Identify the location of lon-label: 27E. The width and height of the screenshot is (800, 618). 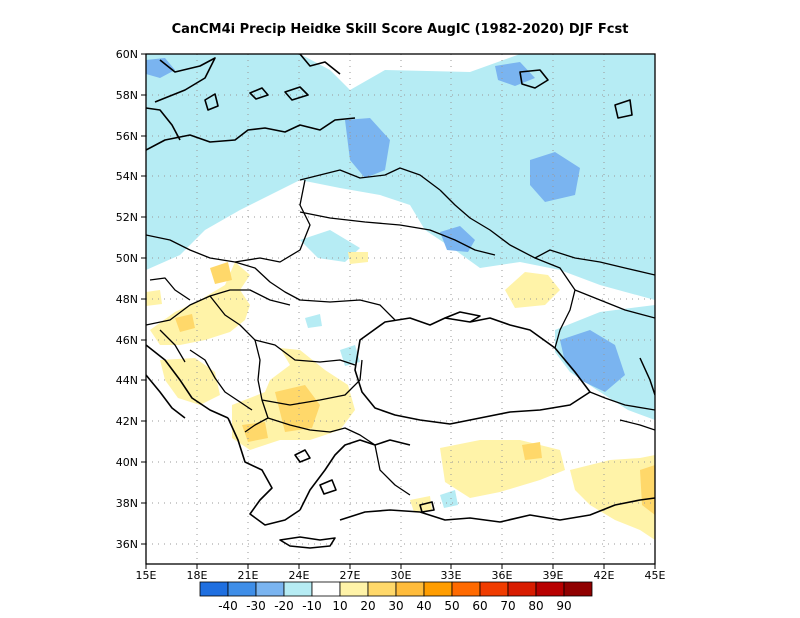
(350, 575).